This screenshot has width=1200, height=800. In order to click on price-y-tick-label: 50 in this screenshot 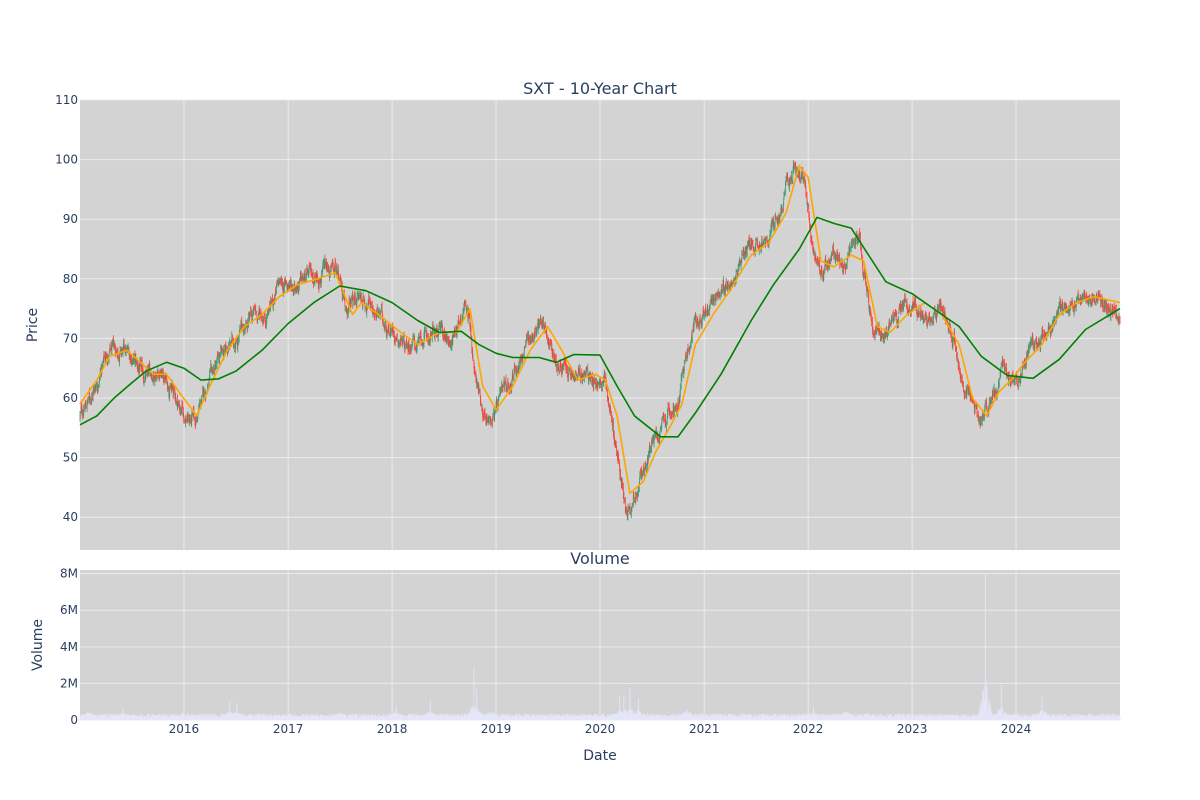, I will do `click(70, 458)`.